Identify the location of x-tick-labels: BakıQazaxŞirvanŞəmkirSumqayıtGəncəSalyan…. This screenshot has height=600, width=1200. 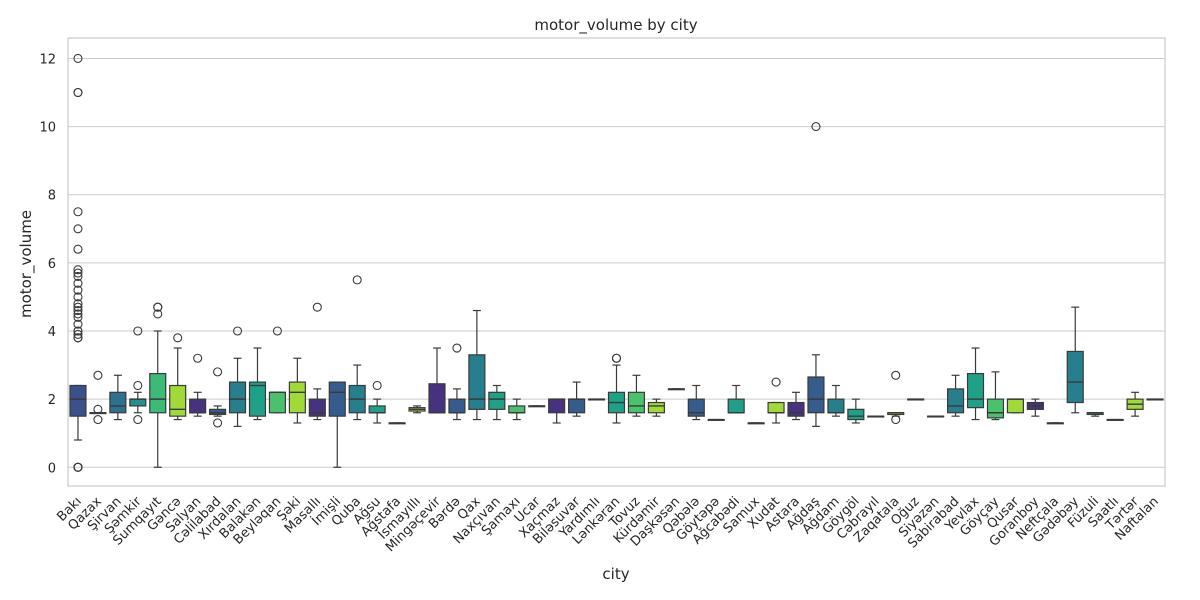
(607, 525).